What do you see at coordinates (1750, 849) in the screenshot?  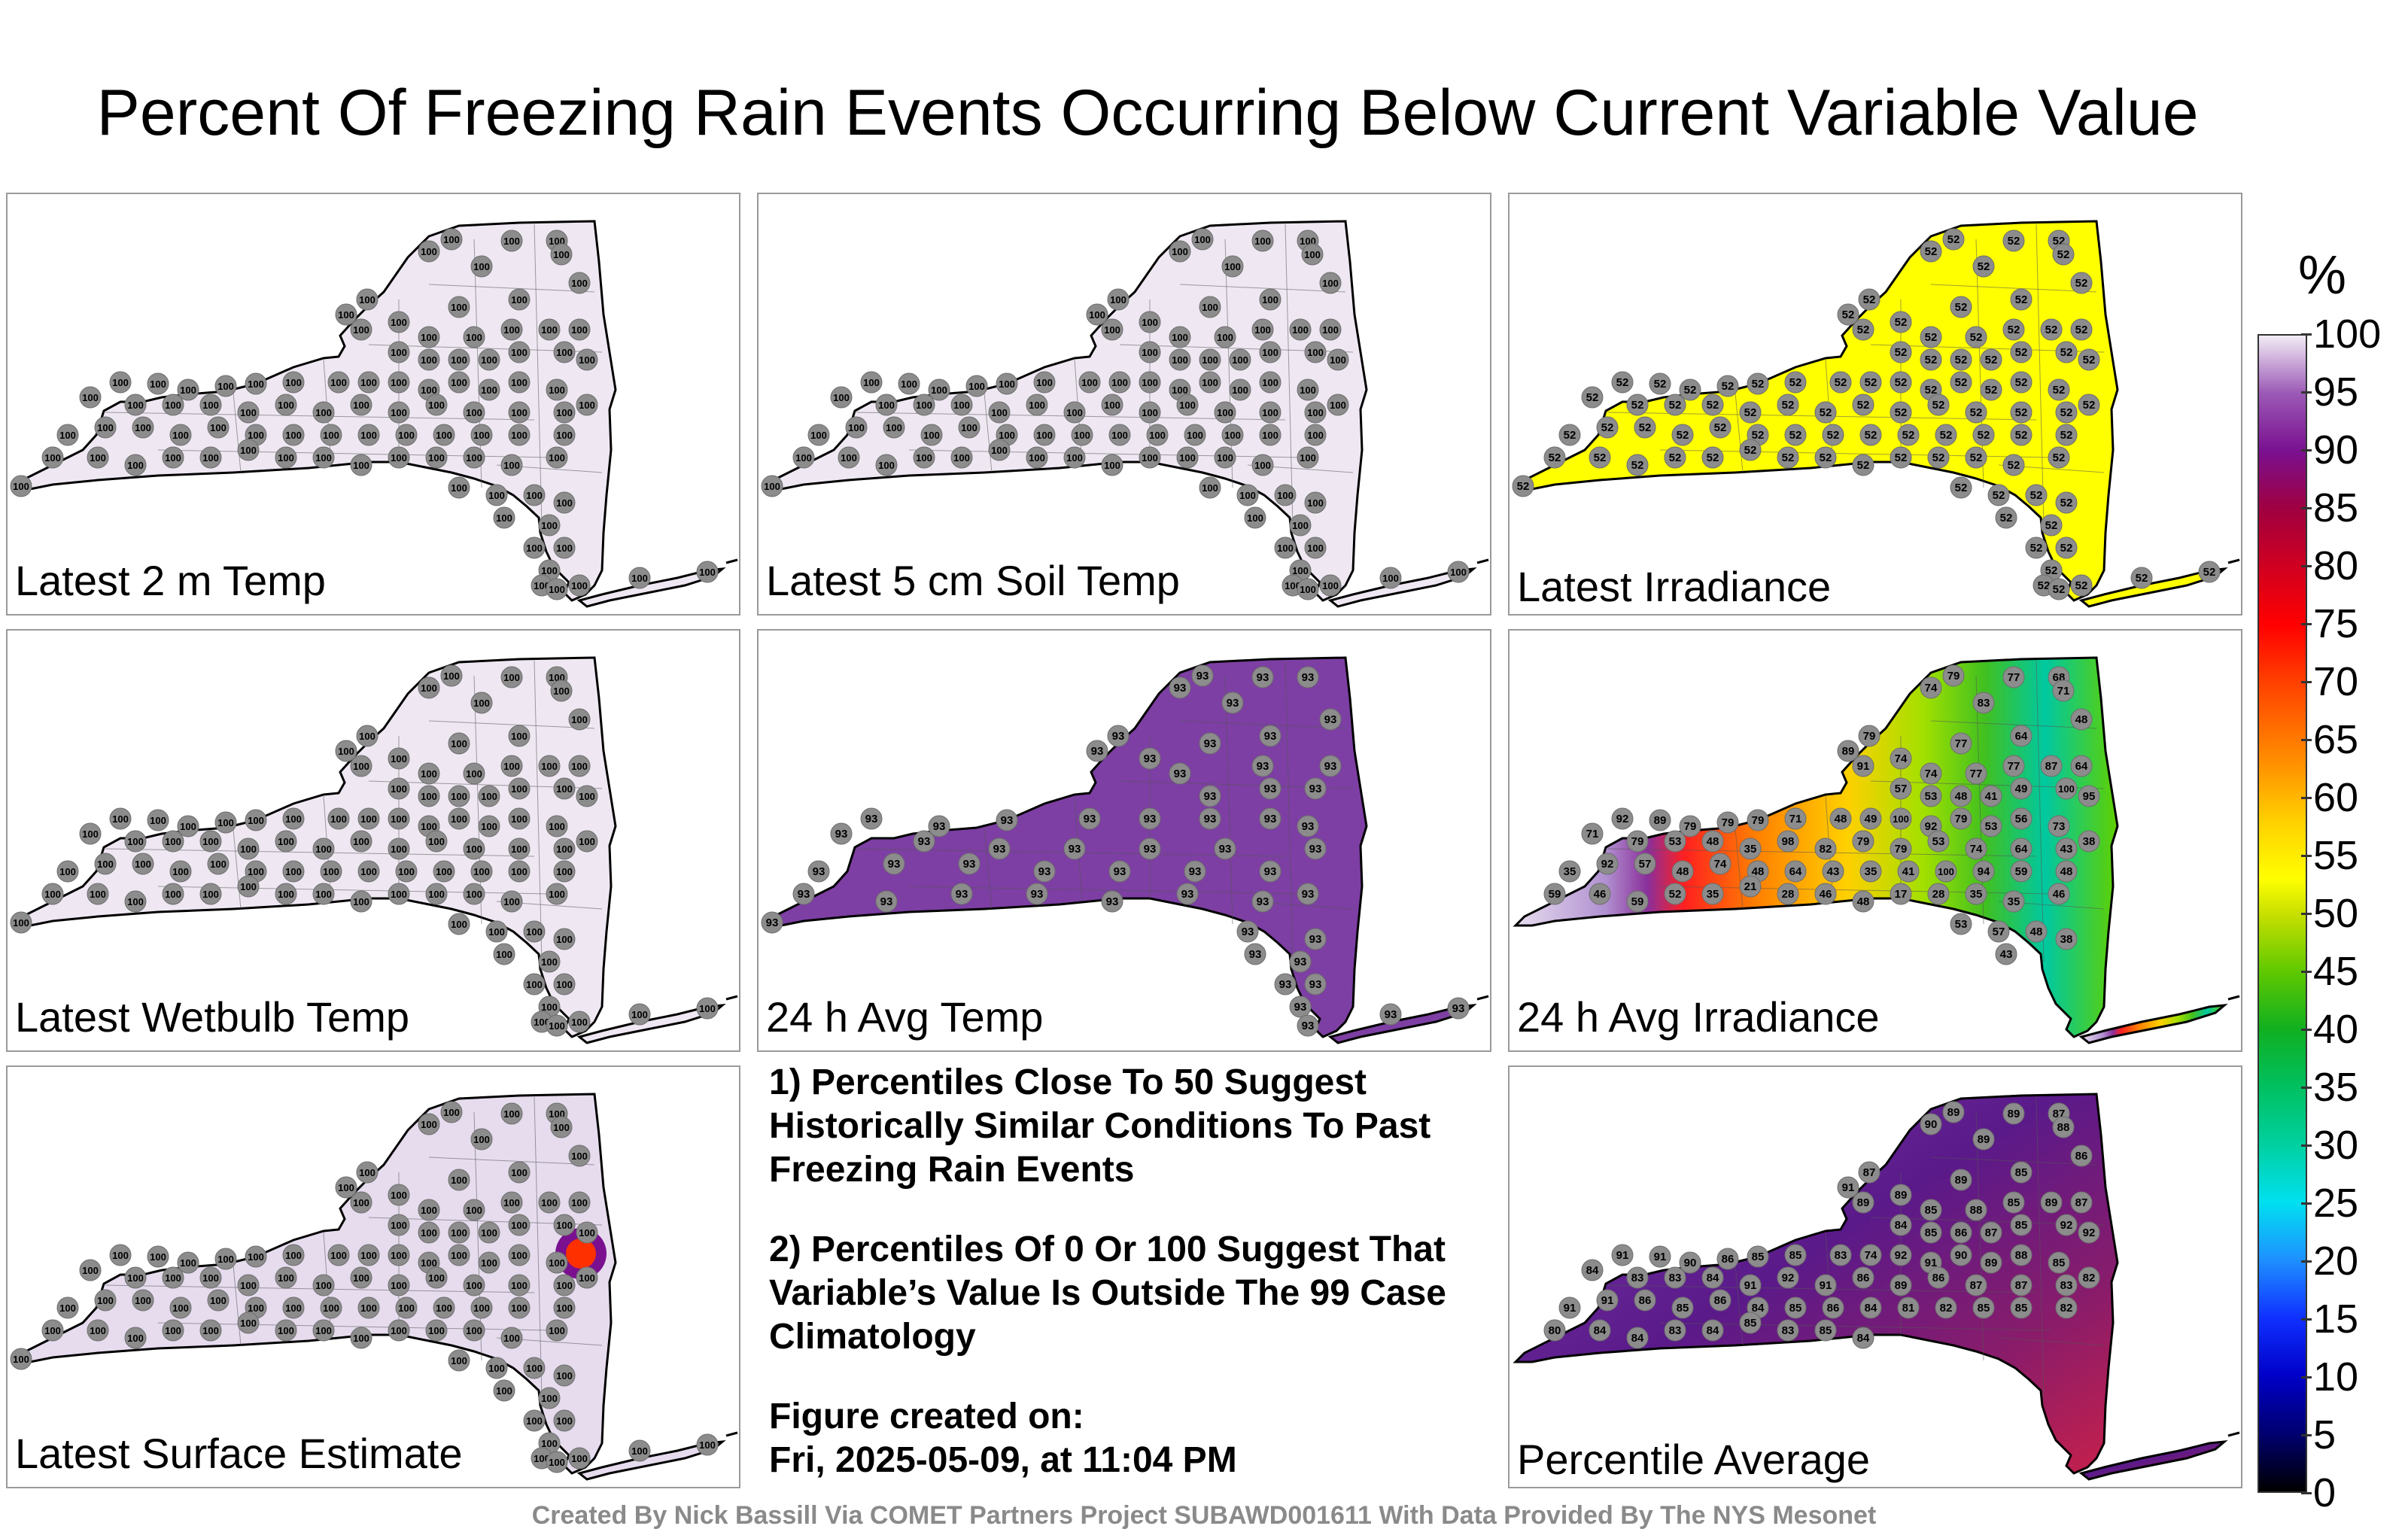 I see `station-value: 35` at bounding box center [1750, 849].